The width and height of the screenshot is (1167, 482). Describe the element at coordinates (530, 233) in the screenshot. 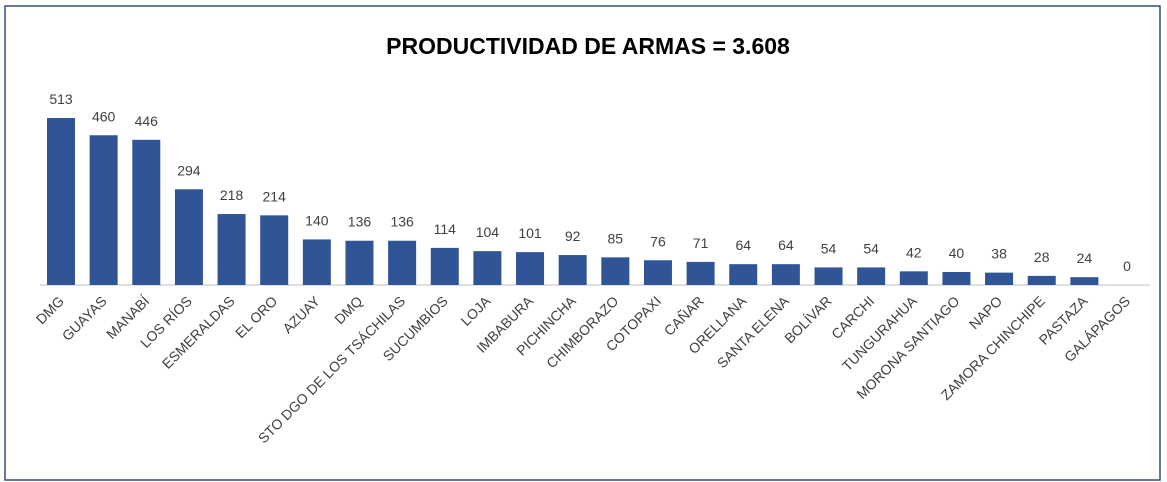

I see `data-label: 101` at that location.